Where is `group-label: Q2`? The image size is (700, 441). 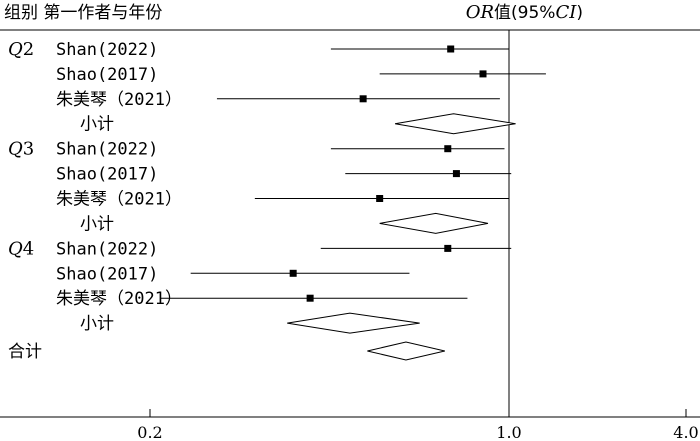 group-label: Q2 is located at coordinates (21, 49).